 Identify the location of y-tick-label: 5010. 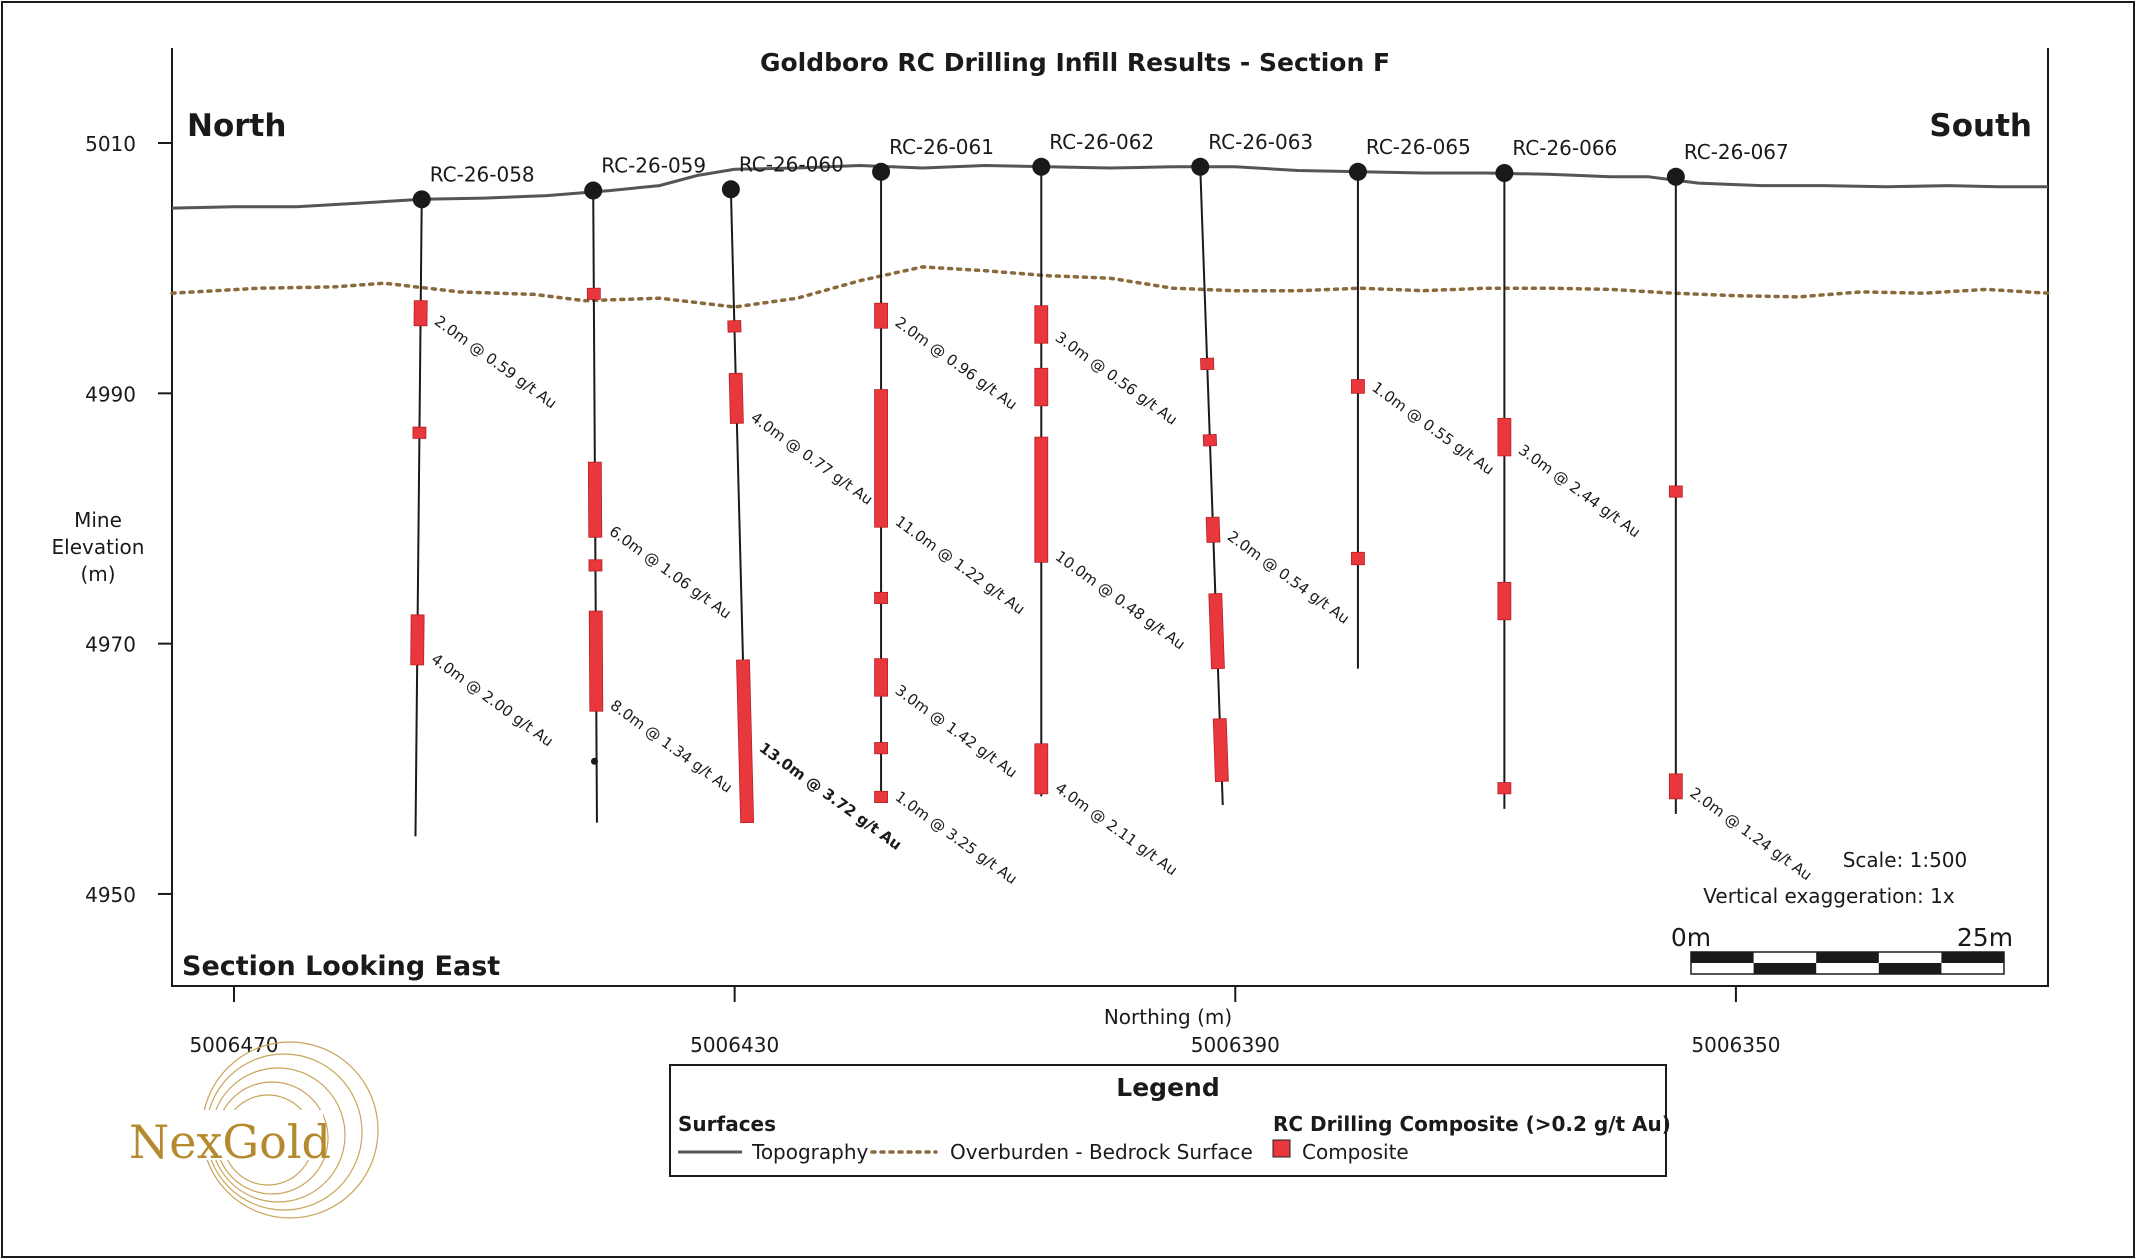
(110, 144).